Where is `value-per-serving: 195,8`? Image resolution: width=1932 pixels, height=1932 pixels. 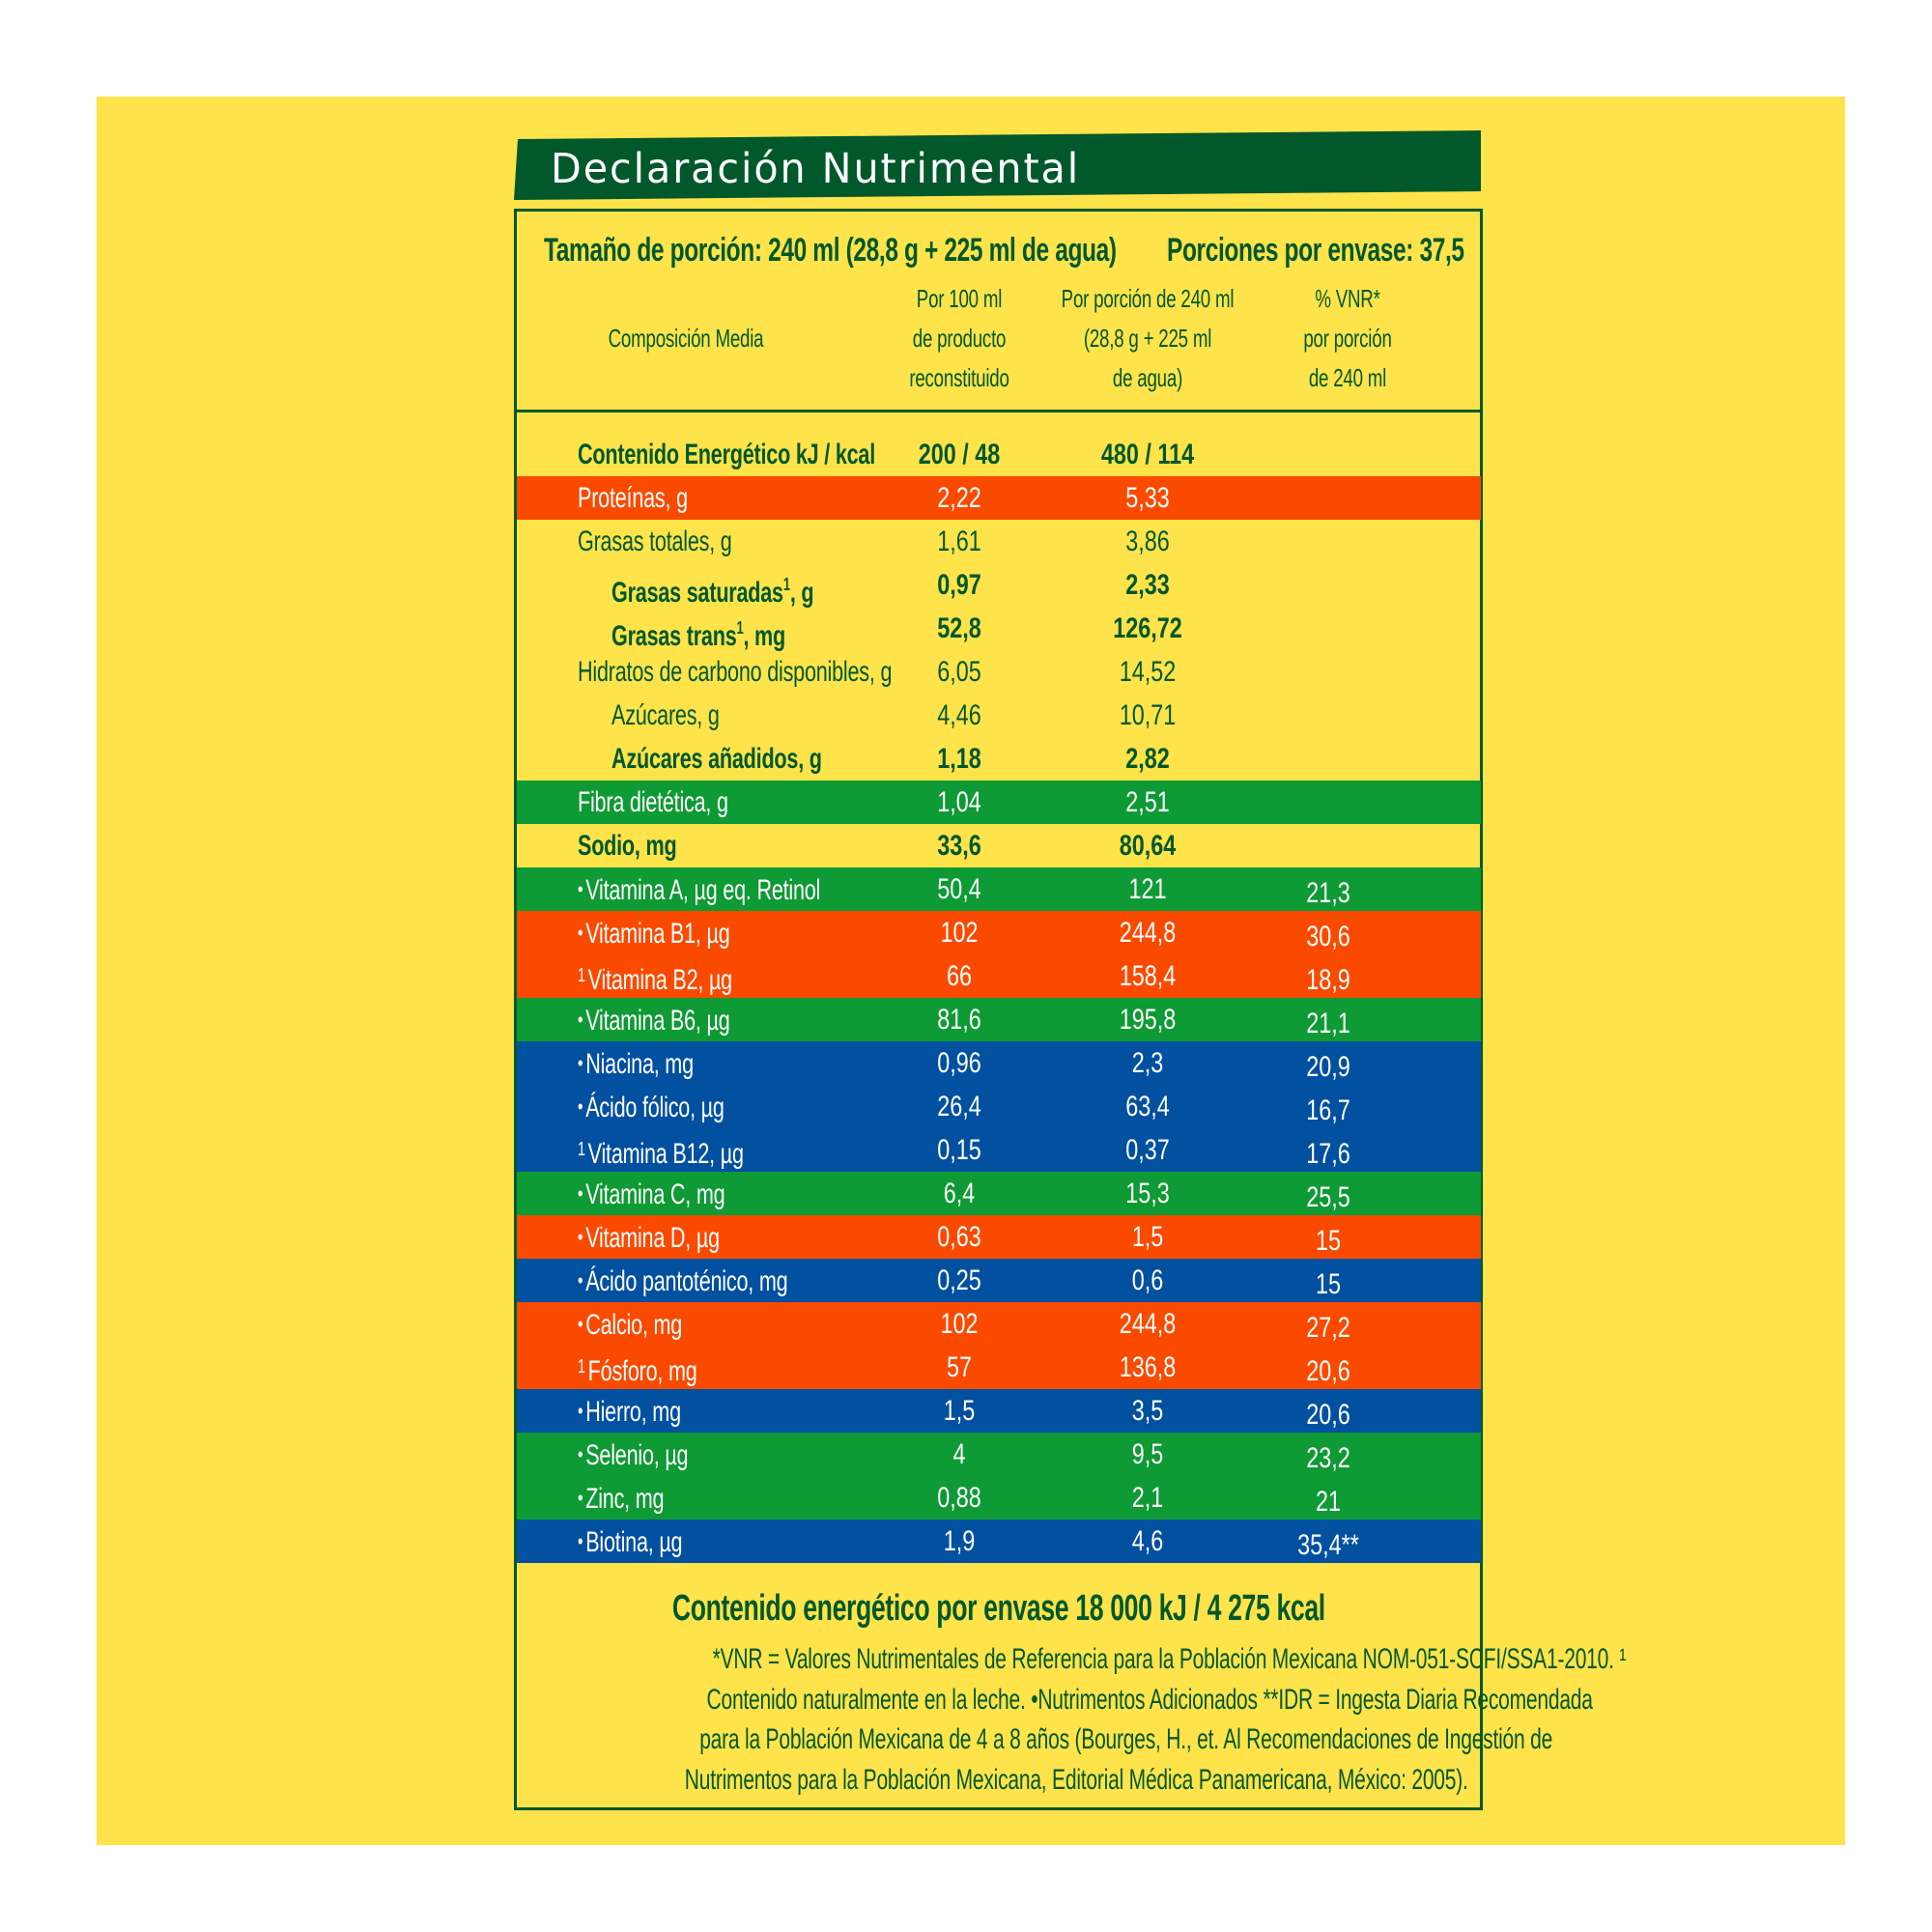 value-per-serving: 195,8 is located at coordinates (1148, 1020).